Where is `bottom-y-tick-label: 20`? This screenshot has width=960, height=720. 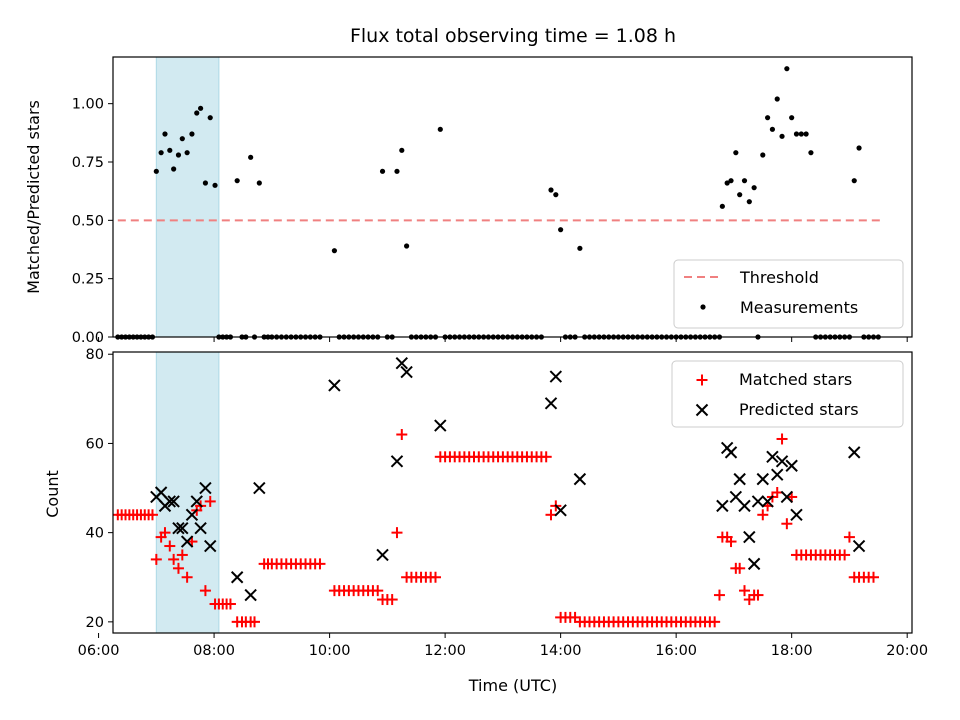 bottom-y-tick-label: 20 is located at coordinates (95, 623).